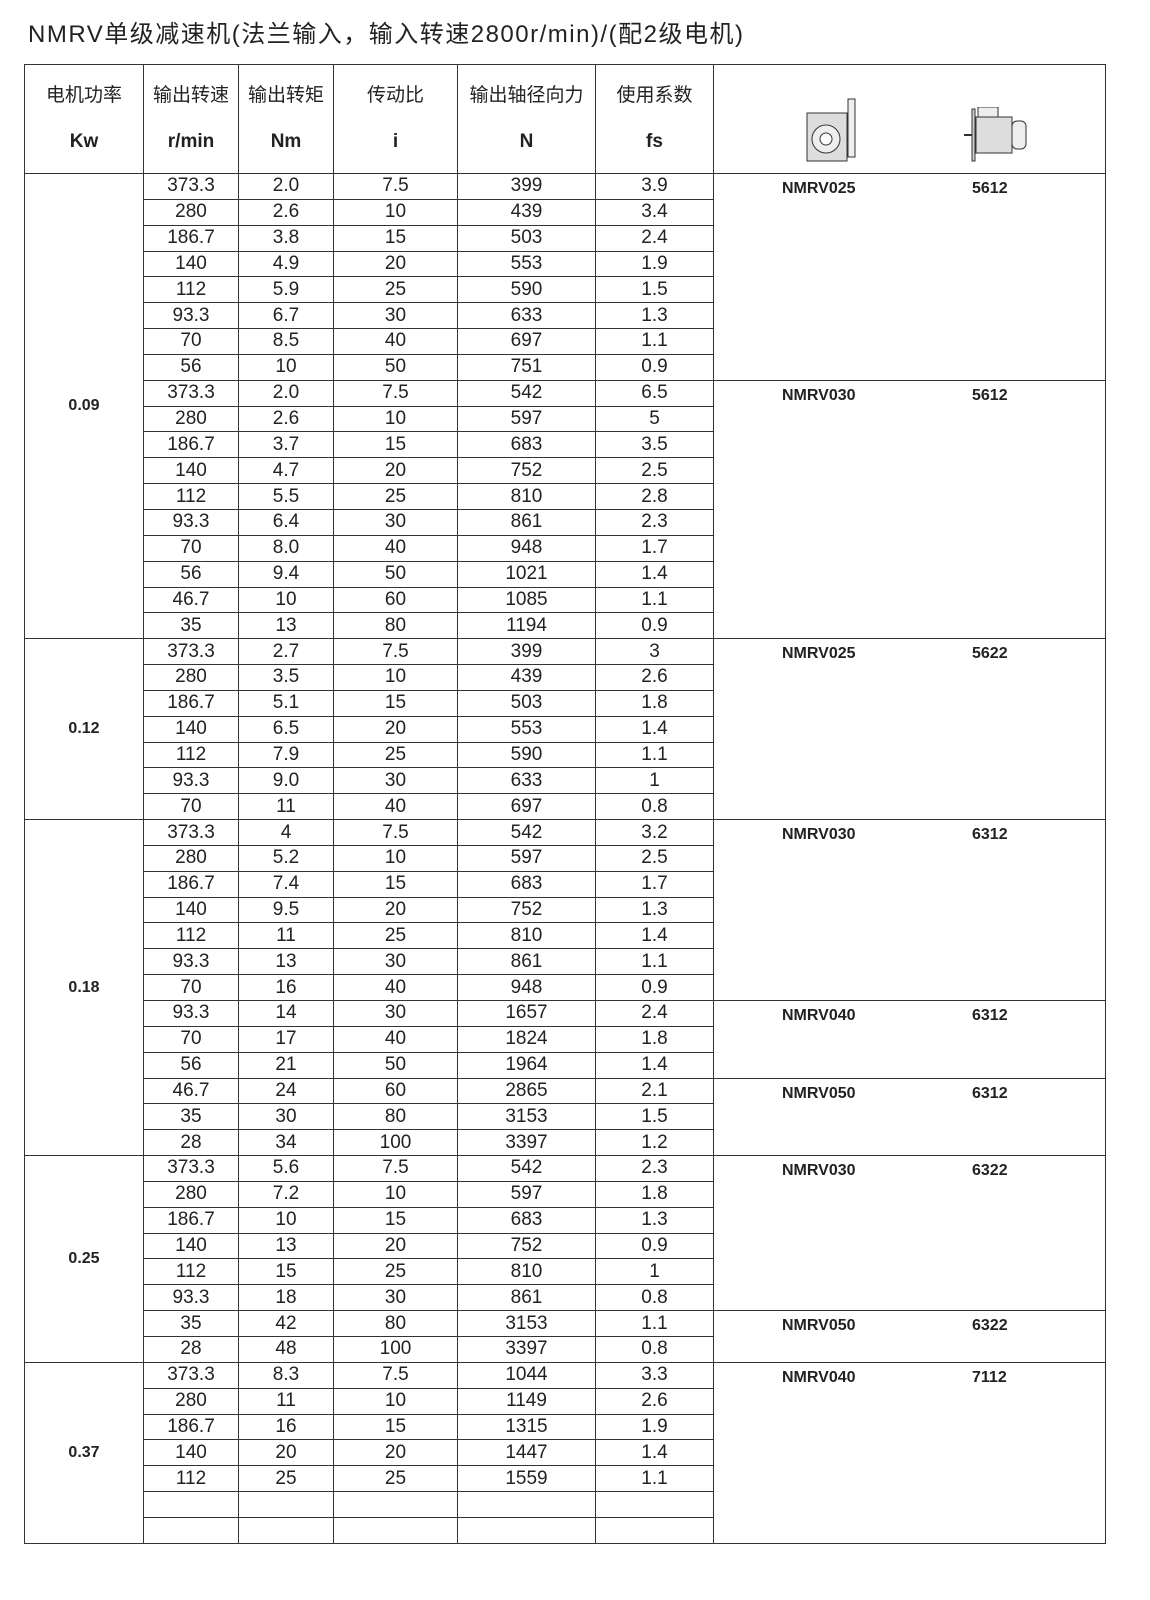 This screenshot has height=1600, width=1150. What do you see at coordinates (84, 729) in the screenshot?
I see `motor-power-cell: 0.12` at bounding box center [84, 729].